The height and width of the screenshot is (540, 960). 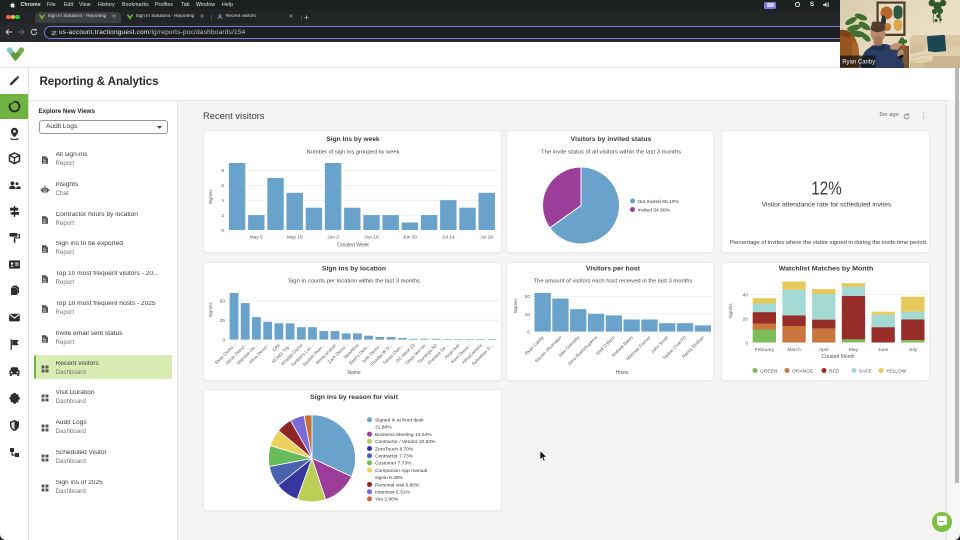 What do you see at coordinates (295, 237) in the screenshot?
I see `svg-text: May 19` at bounding box center [295, 237].